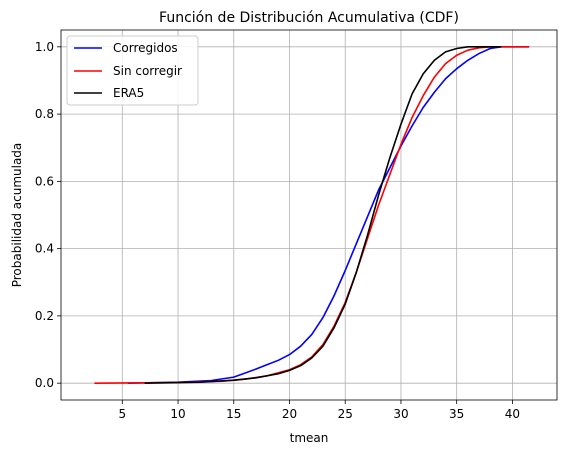 This screenshot has height=453, width=567. What do you see at coordinates (44, 181) in the screenshot?
I see `y-tick-label: 0.6` at bounding box center [44, 181].